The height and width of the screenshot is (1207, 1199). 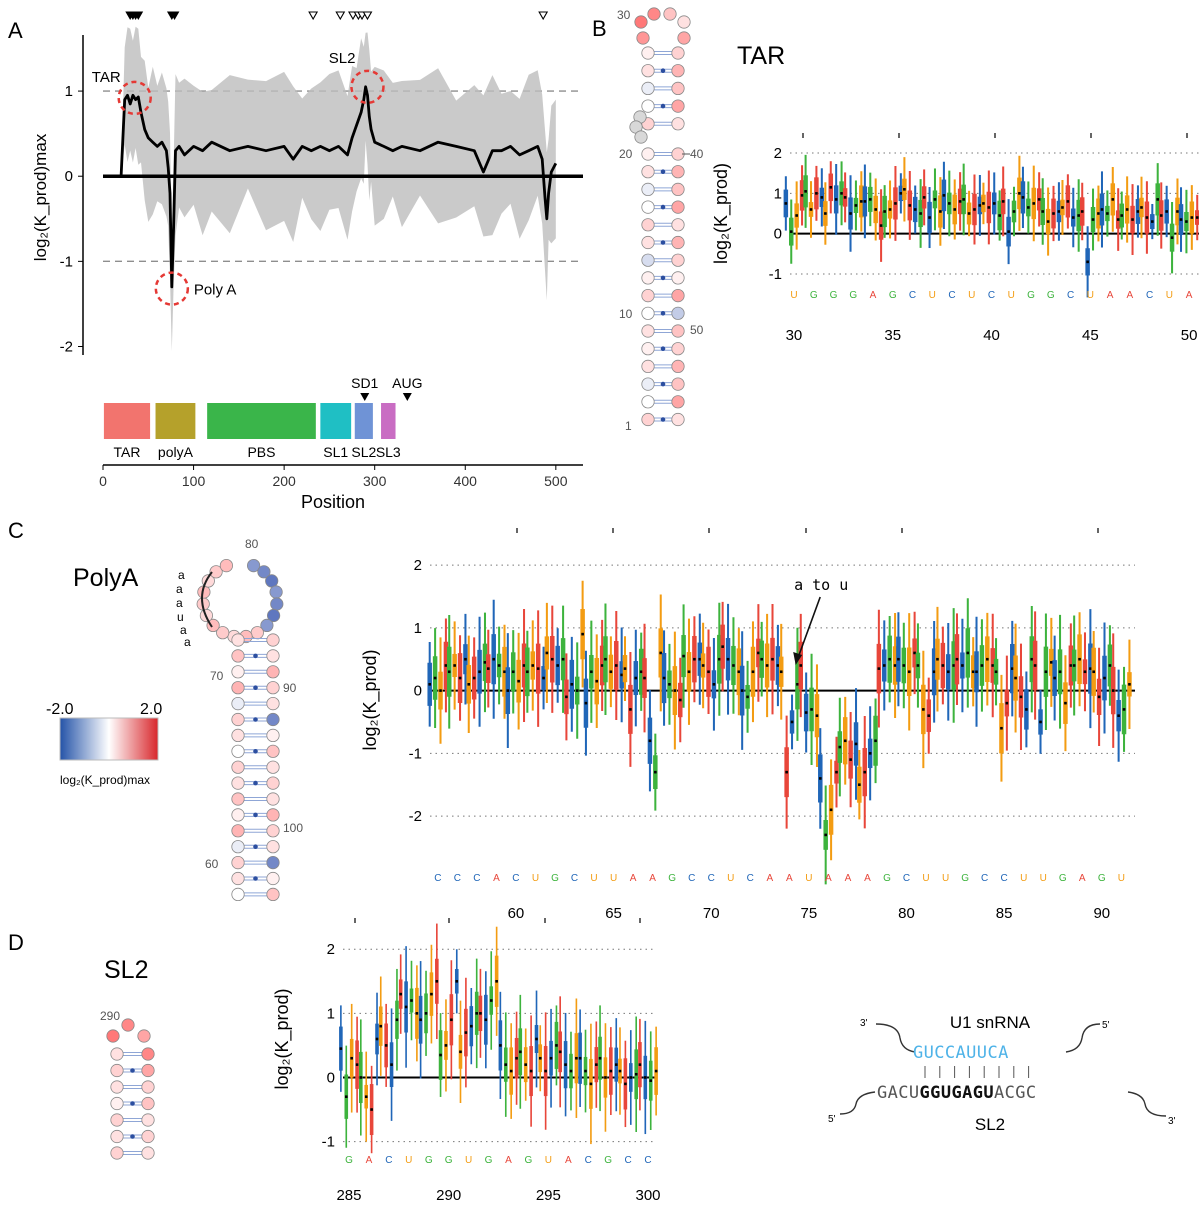 What do you see at coordinates (556, 481) in the screenshot?
I see `x-tick-label: 500` at bounding box center [556, 481].